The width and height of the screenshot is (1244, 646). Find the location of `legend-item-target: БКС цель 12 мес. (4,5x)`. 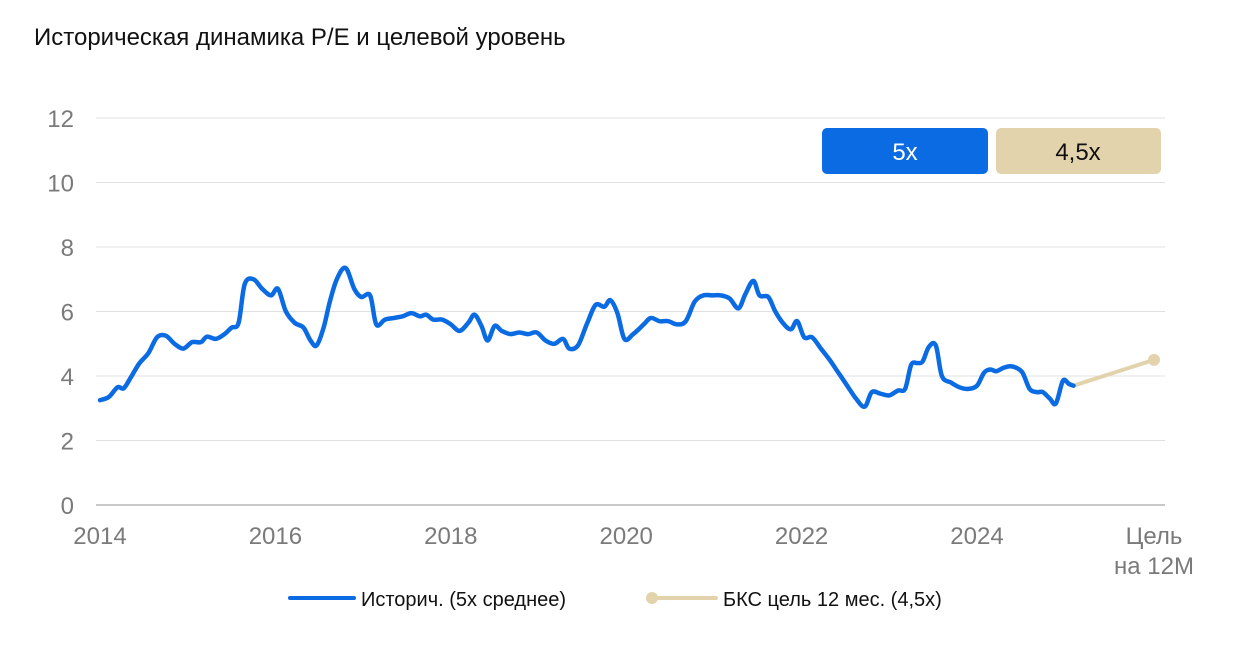

legend-item-target: БКС цель 12 мес. (4,5x) is located at coordinates (794, 600).